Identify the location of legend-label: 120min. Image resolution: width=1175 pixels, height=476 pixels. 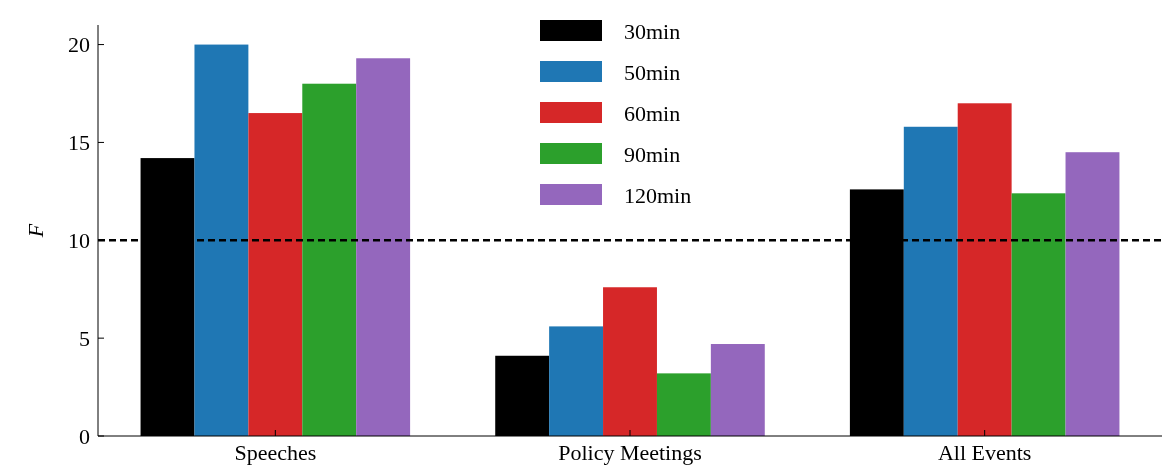
(658, 195).